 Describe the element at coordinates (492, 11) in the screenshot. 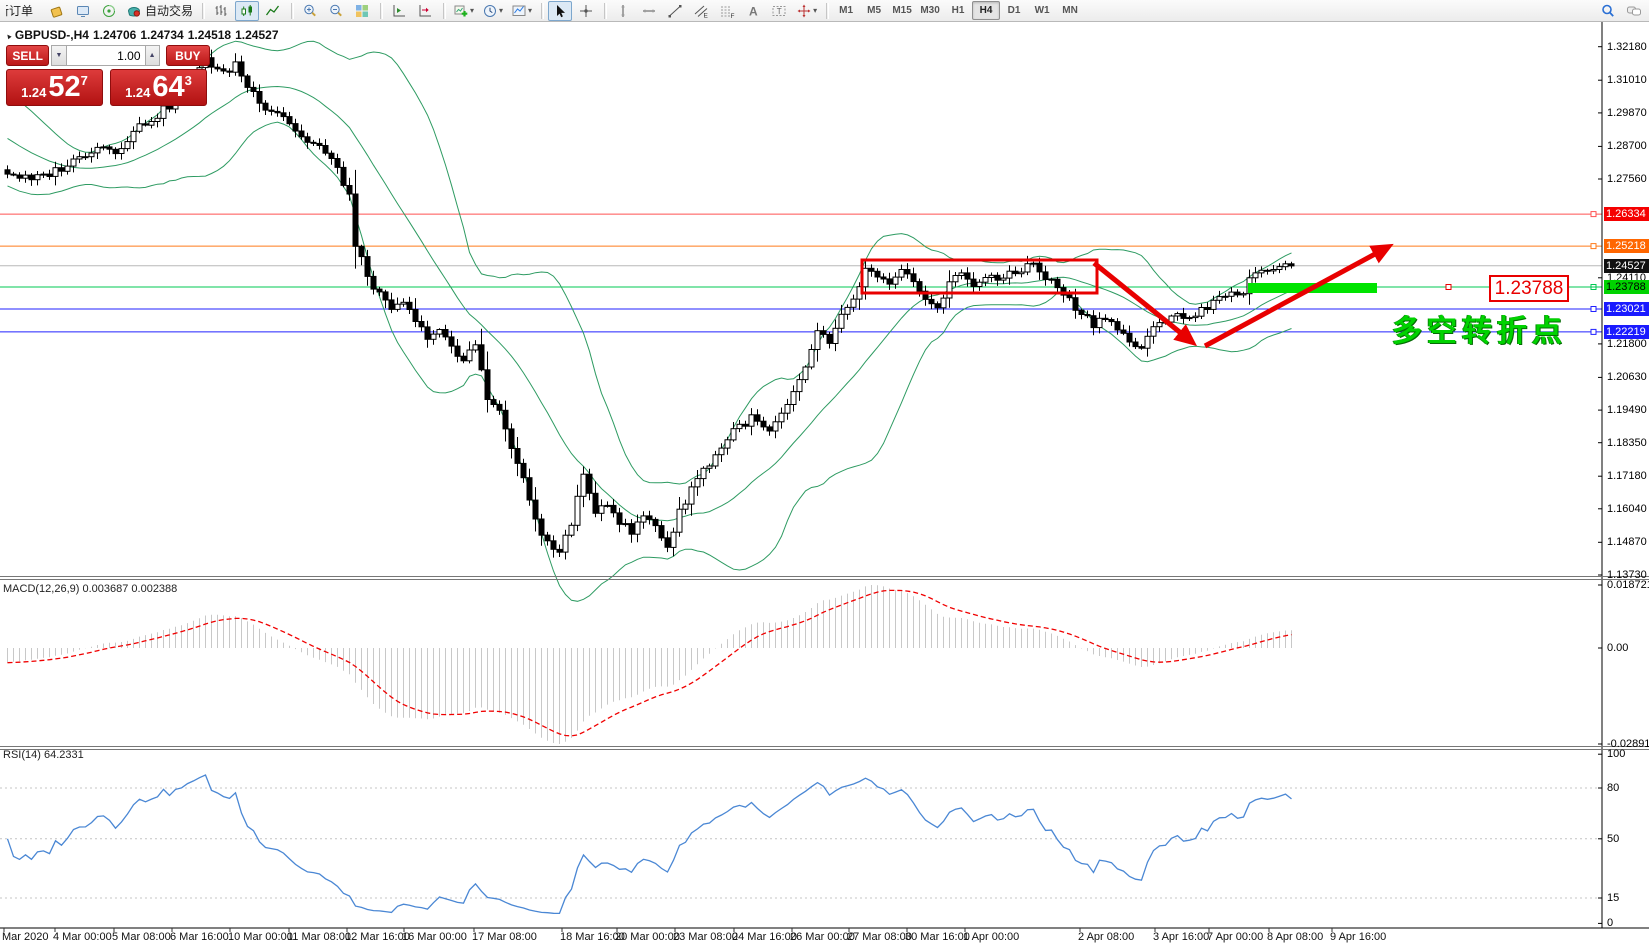

I see `periods-icon: ▾` at that location.